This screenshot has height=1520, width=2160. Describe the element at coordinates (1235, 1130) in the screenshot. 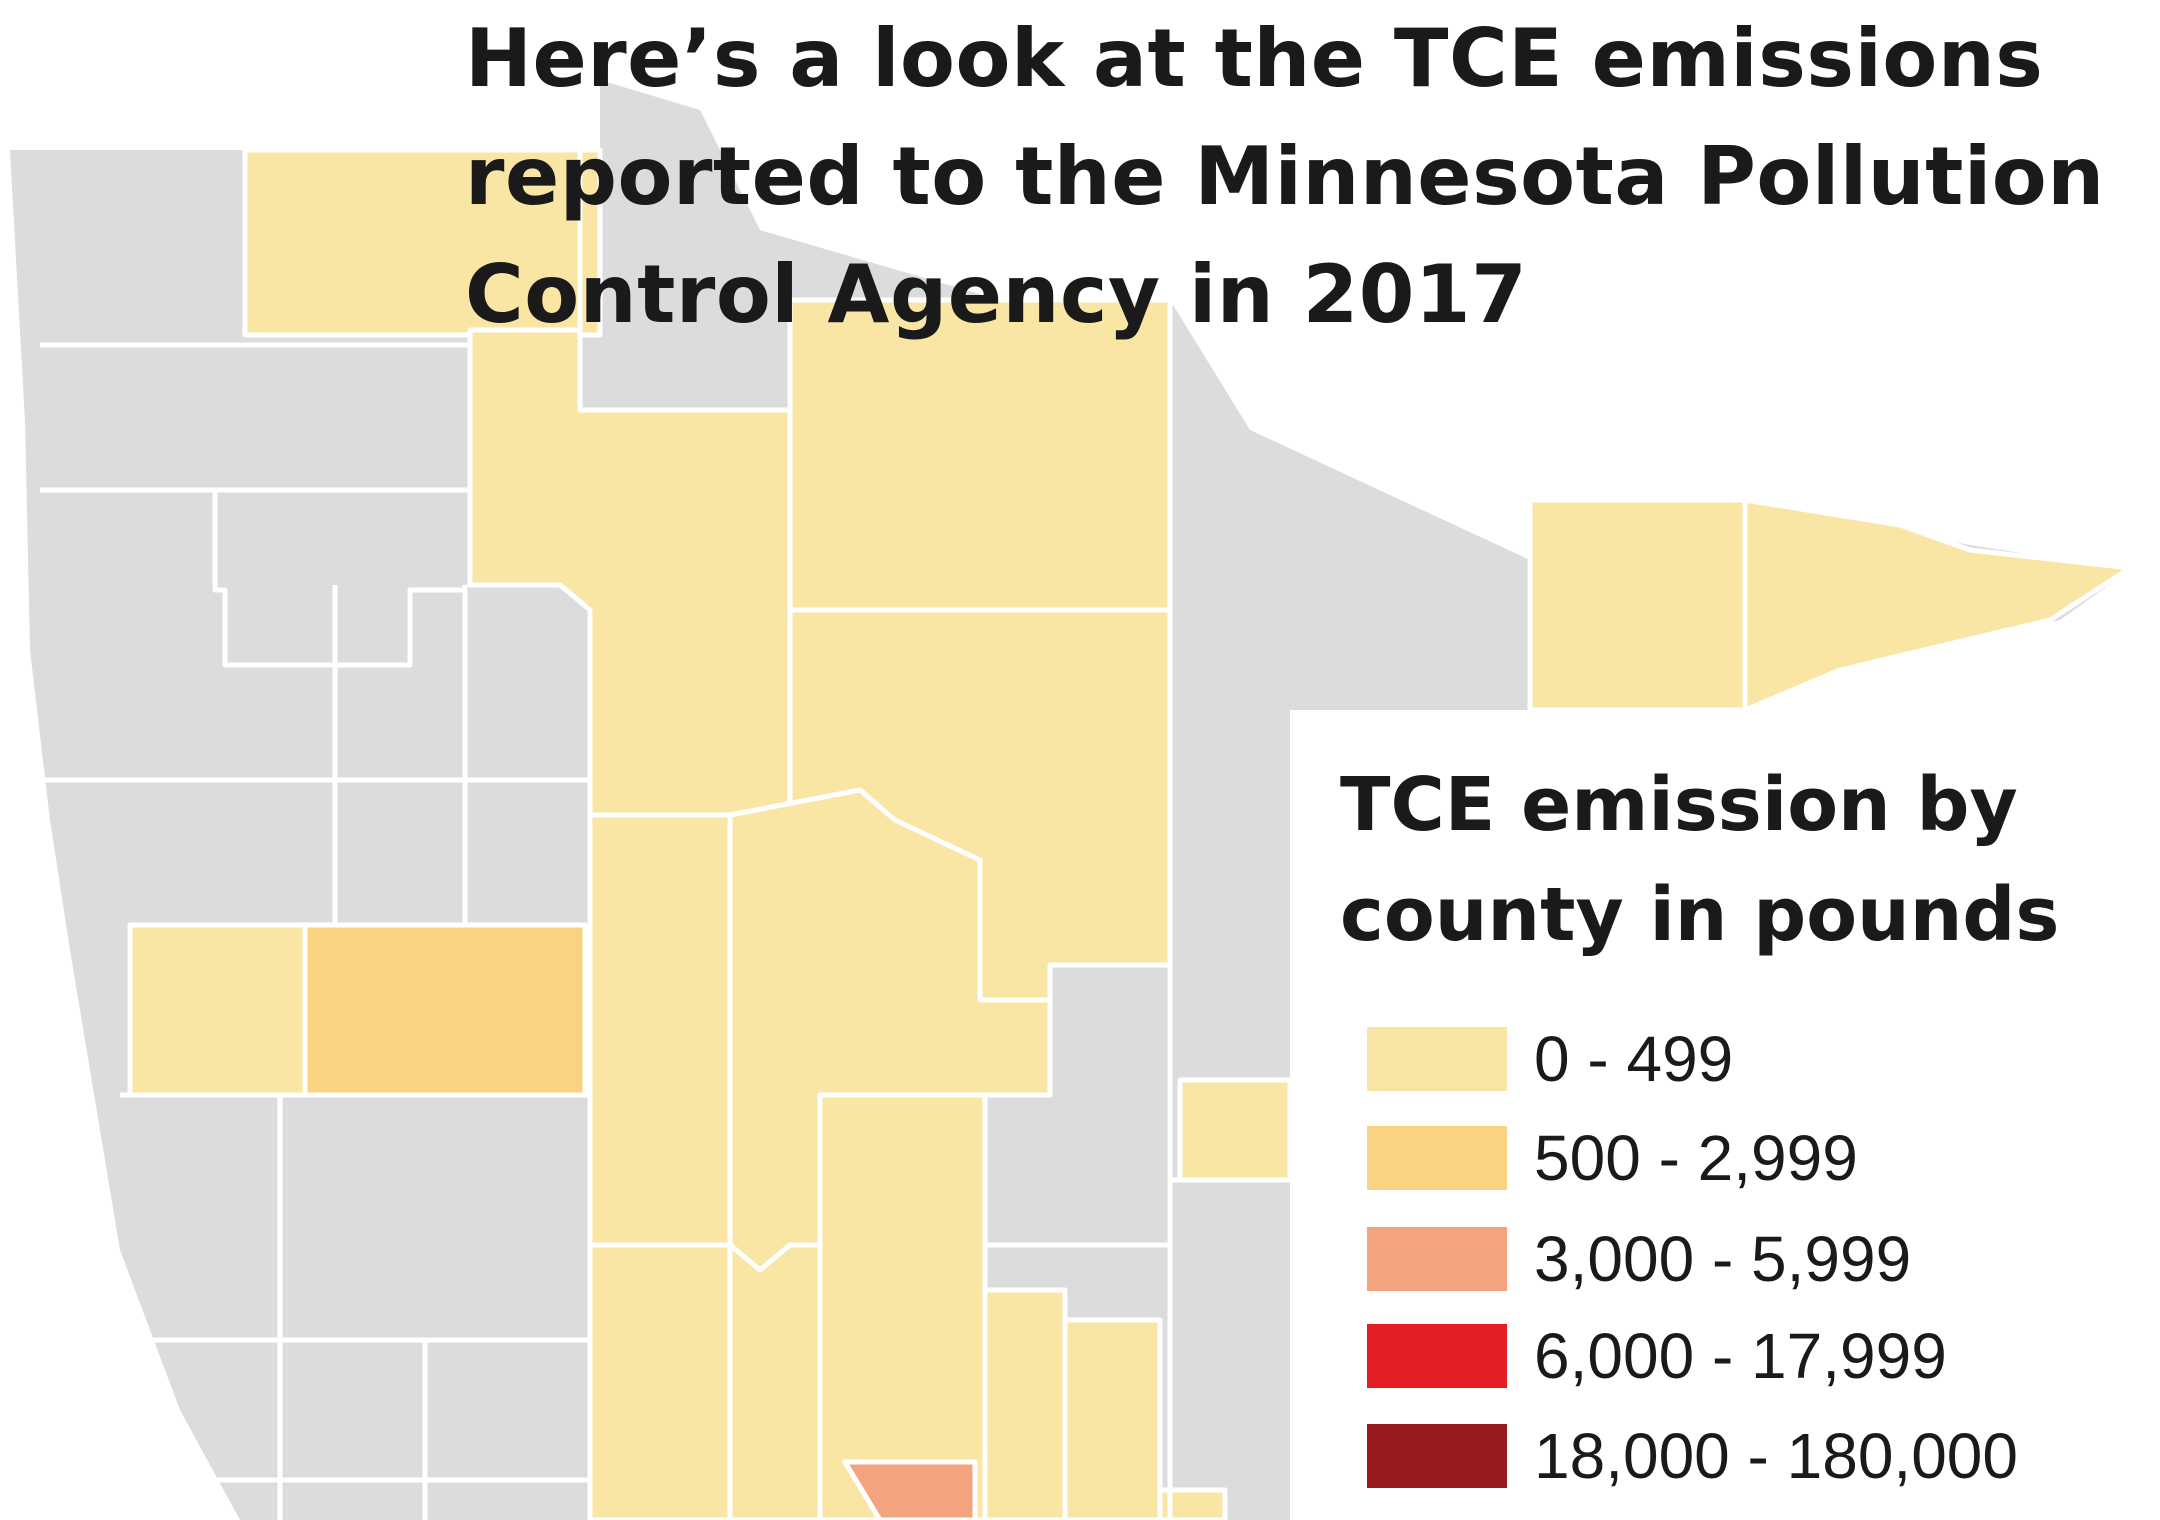

I see `county-pine` at that location.